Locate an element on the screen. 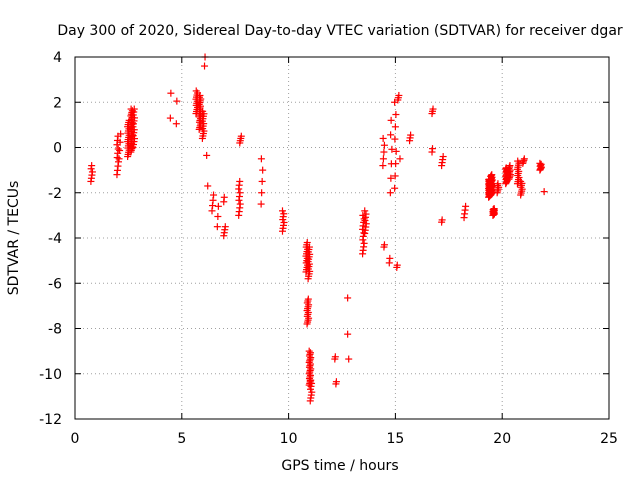  y-tick-label: -12 is located at coordinates (50, 420).